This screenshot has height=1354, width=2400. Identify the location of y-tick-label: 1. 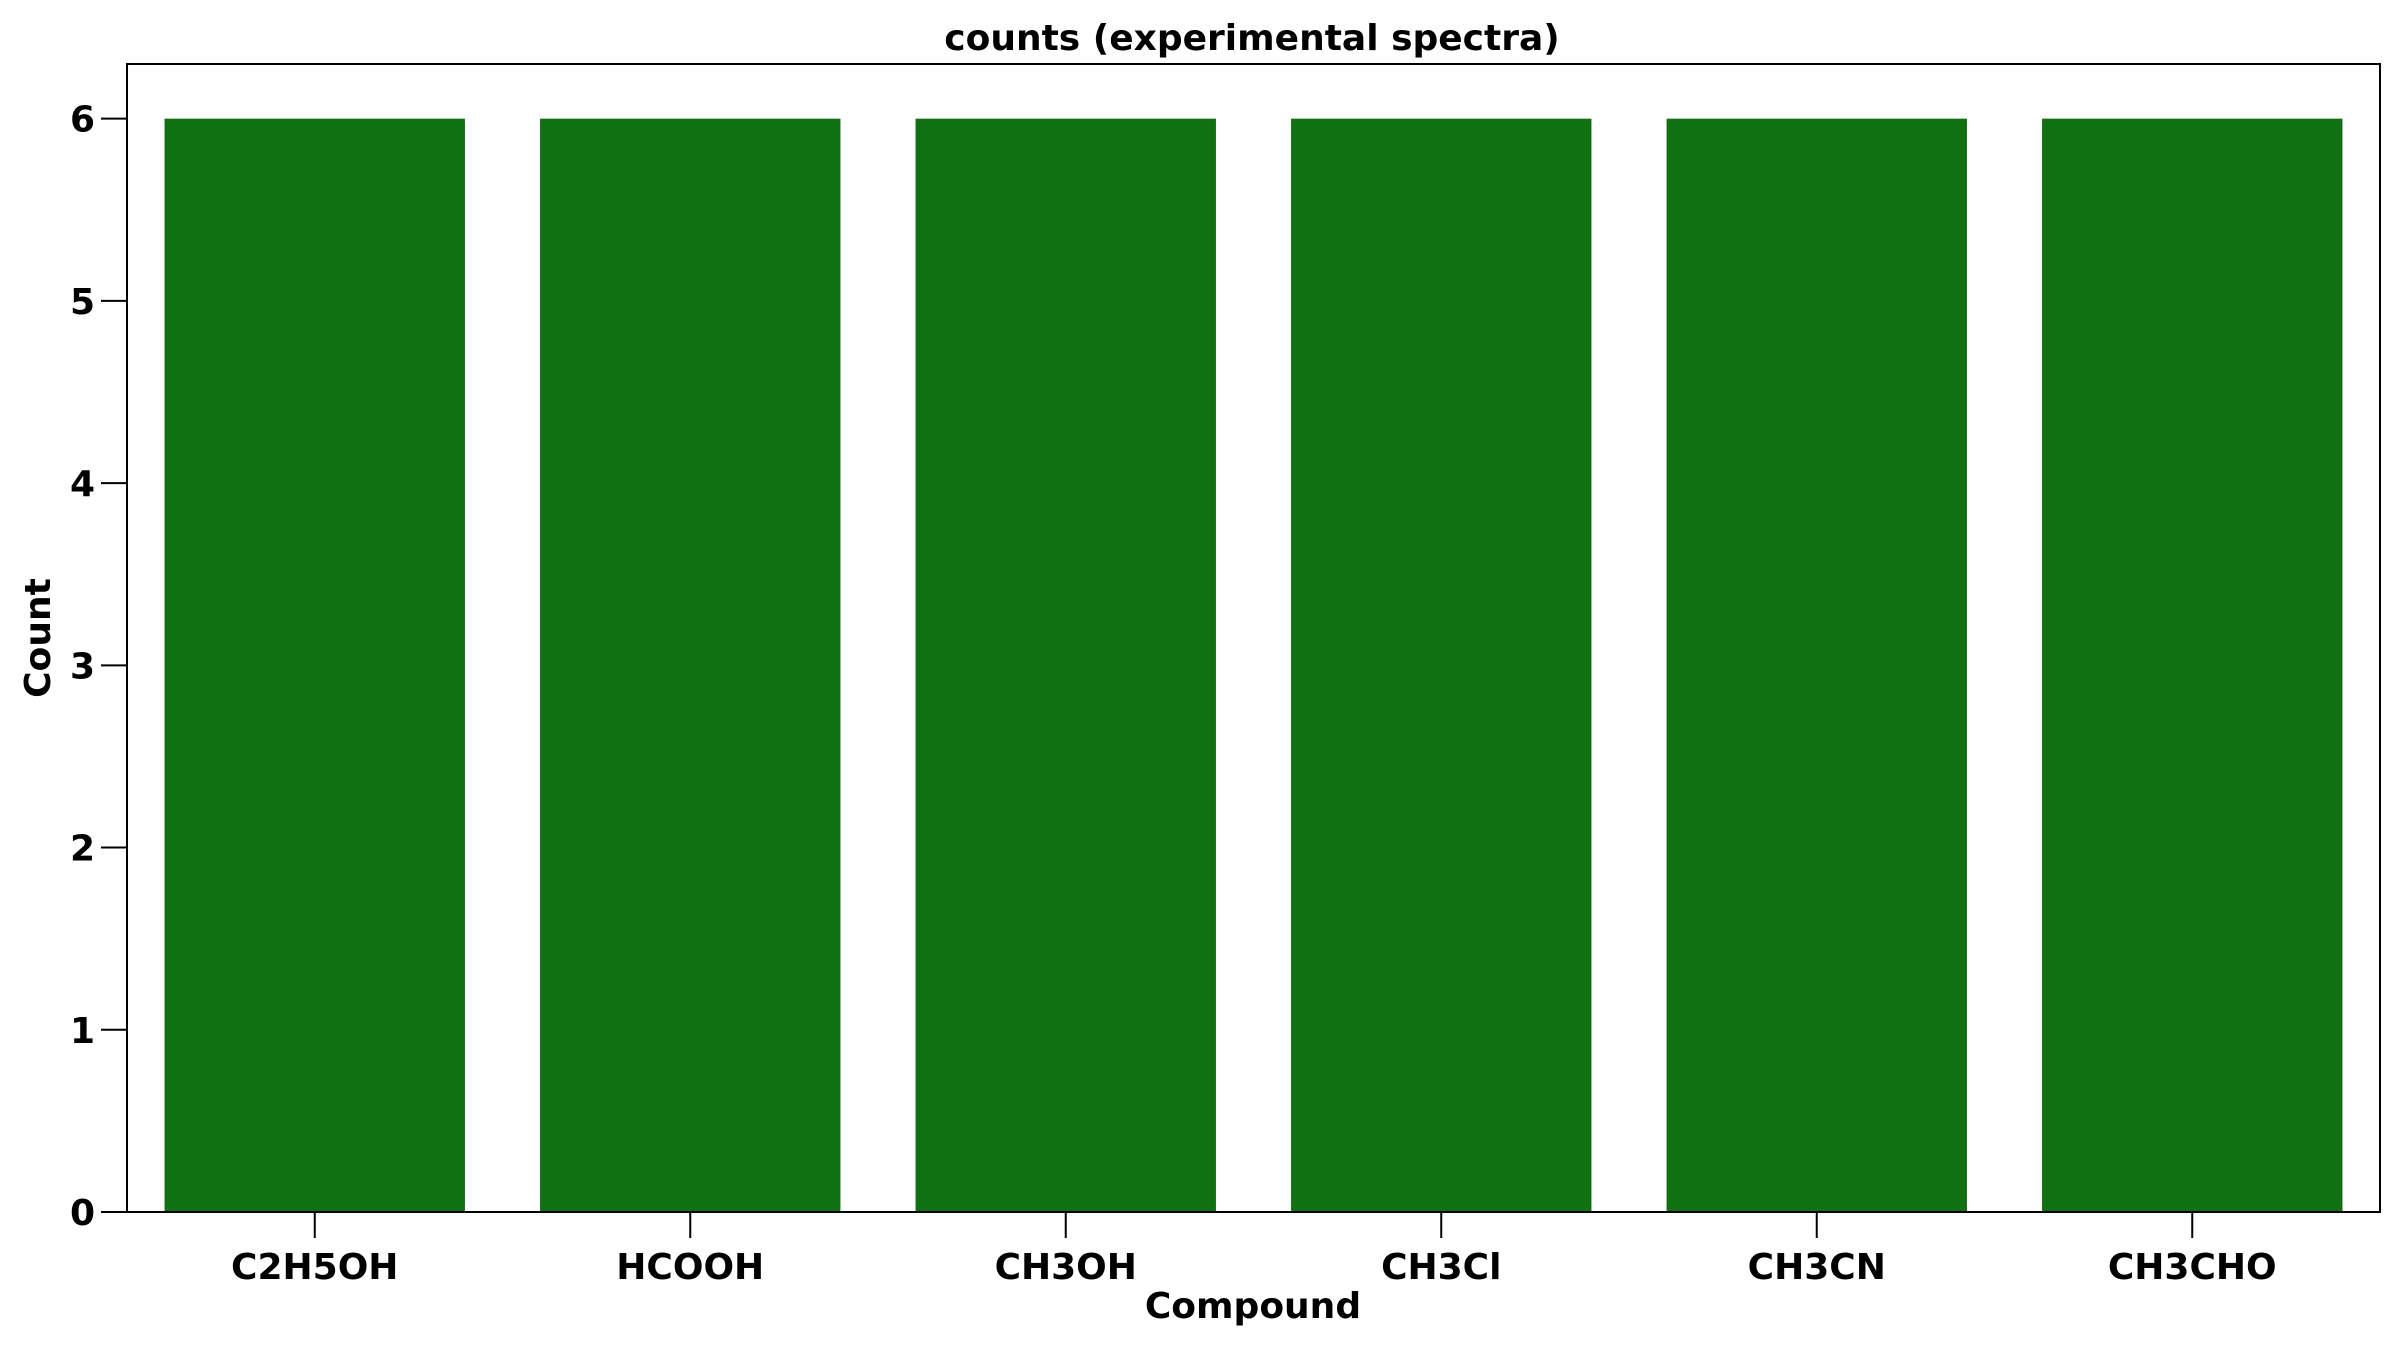
(82, 1031).